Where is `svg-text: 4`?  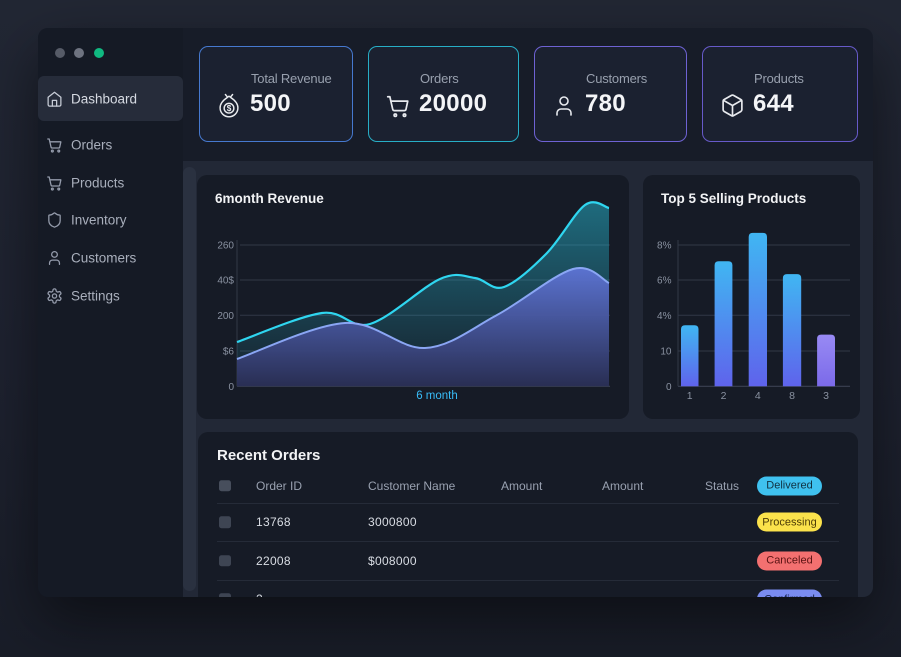 svg-text: 4 is located at coordinates (758, 396).